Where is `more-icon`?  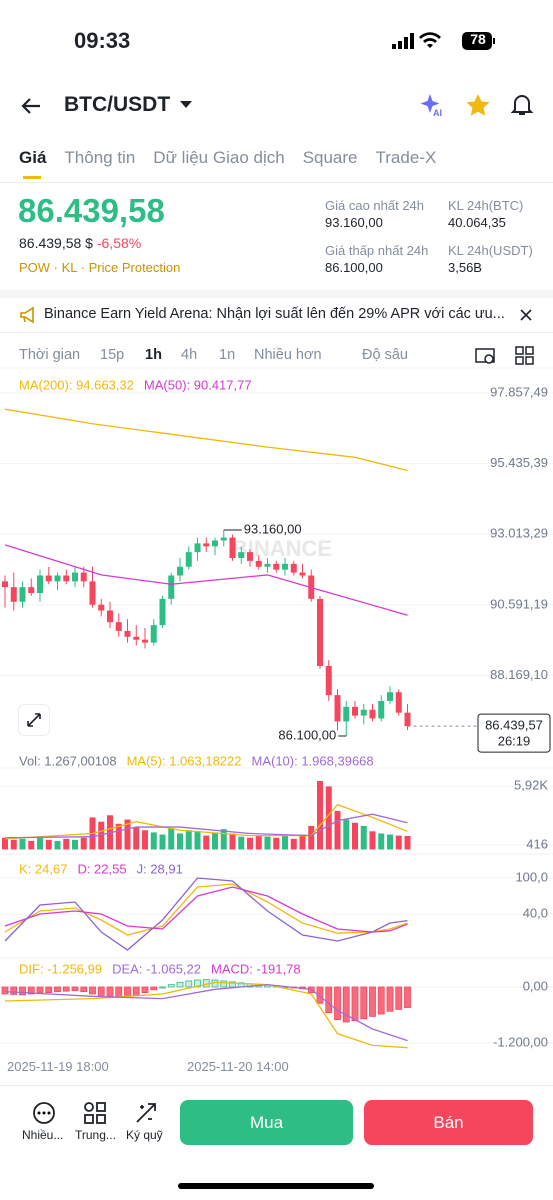 more-icon is located at coordinates (44, 1113).